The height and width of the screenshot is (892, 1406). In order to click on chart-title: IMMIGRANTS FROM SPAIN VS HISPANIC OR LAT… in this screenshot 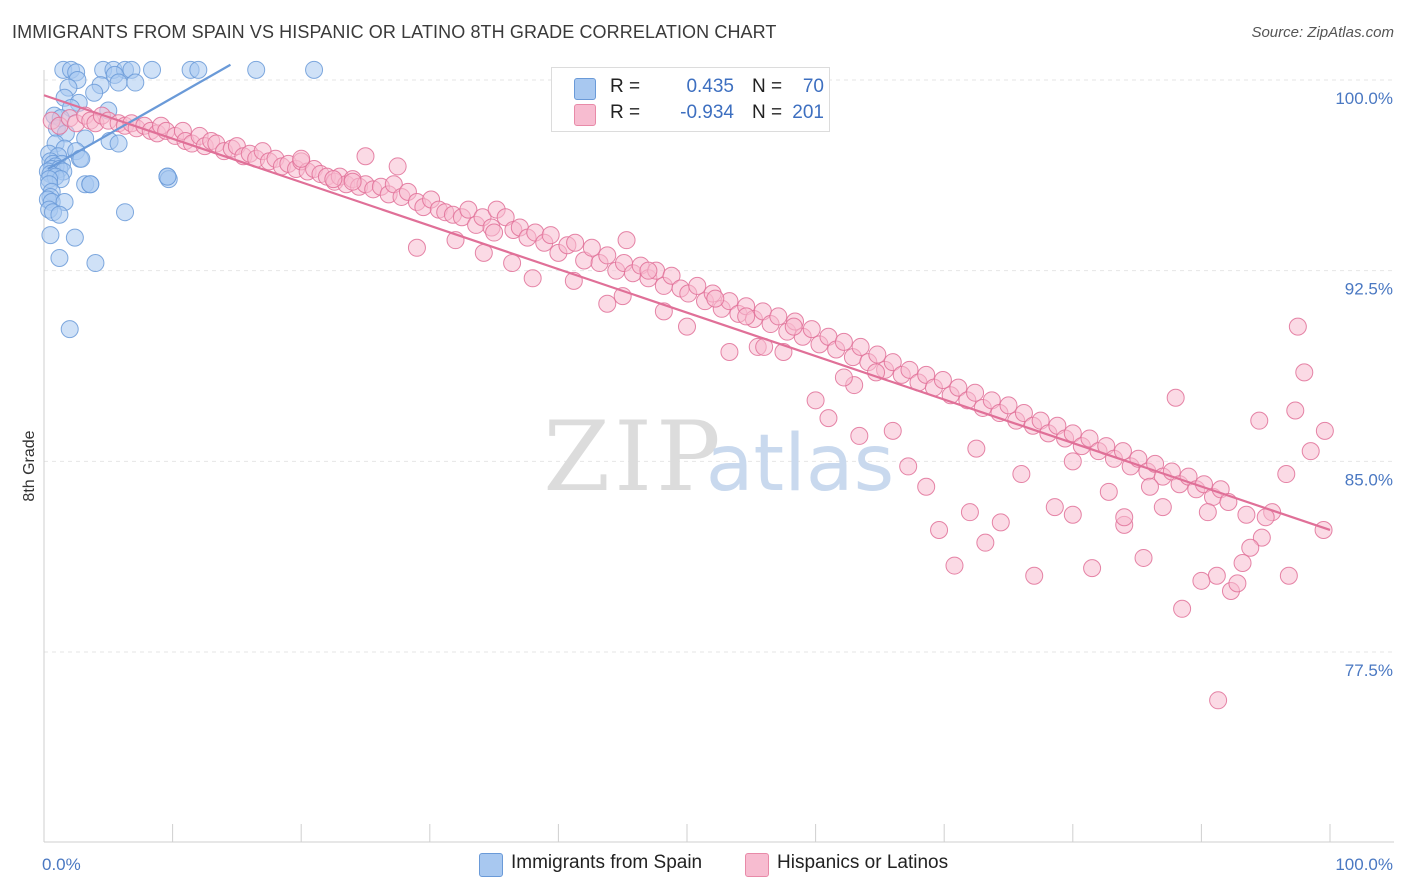, I will do `click(394, 32)`.